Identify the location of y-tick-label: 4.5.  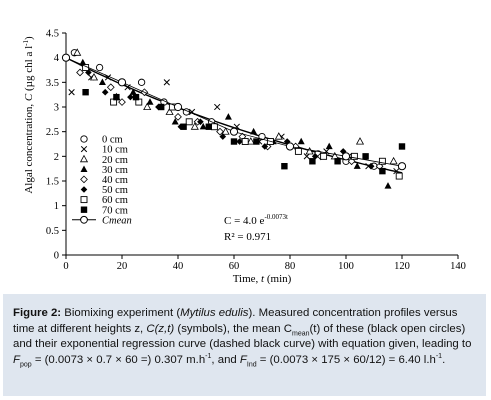
(52, 34).